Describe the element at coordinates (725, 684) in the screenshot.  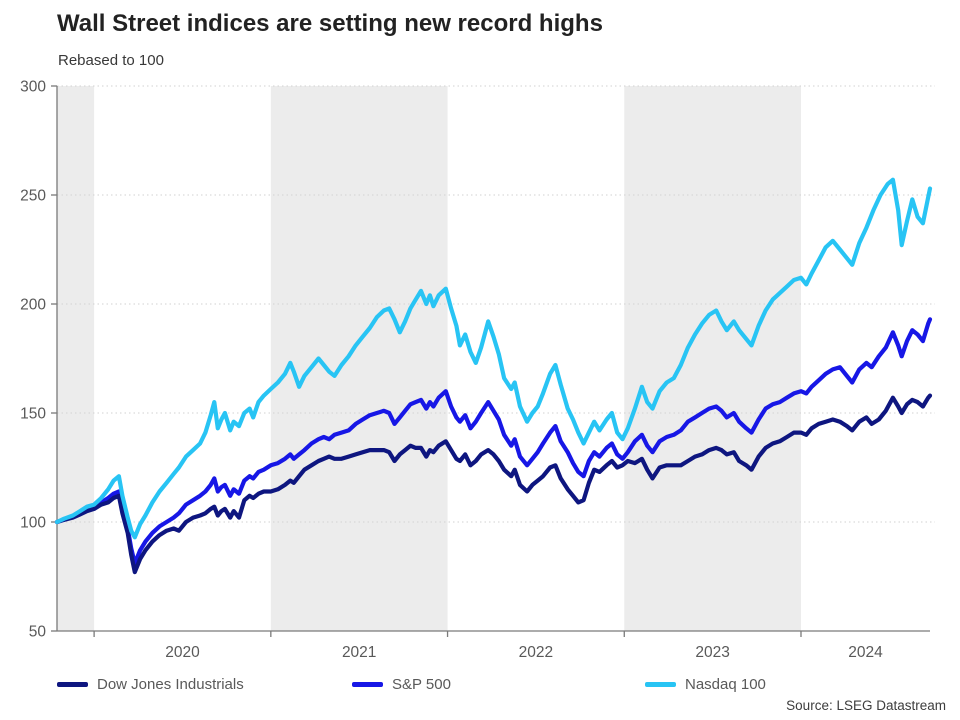
I see `legend-label-nasdaq: Nasdaq 100` at that location.